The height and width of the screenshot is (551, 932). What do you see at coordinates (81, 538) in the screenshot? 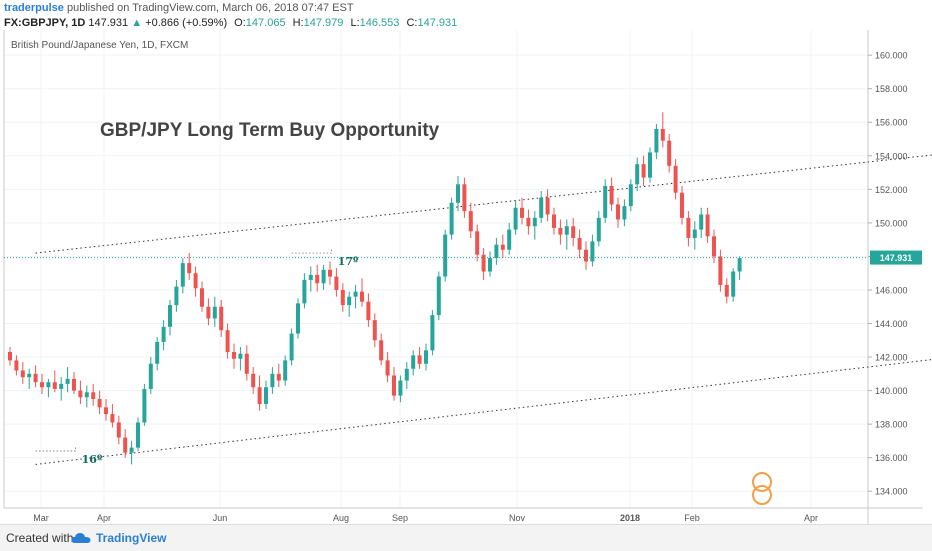
I see `tradingview-cloud-icon` at bounding box center [81, 538].